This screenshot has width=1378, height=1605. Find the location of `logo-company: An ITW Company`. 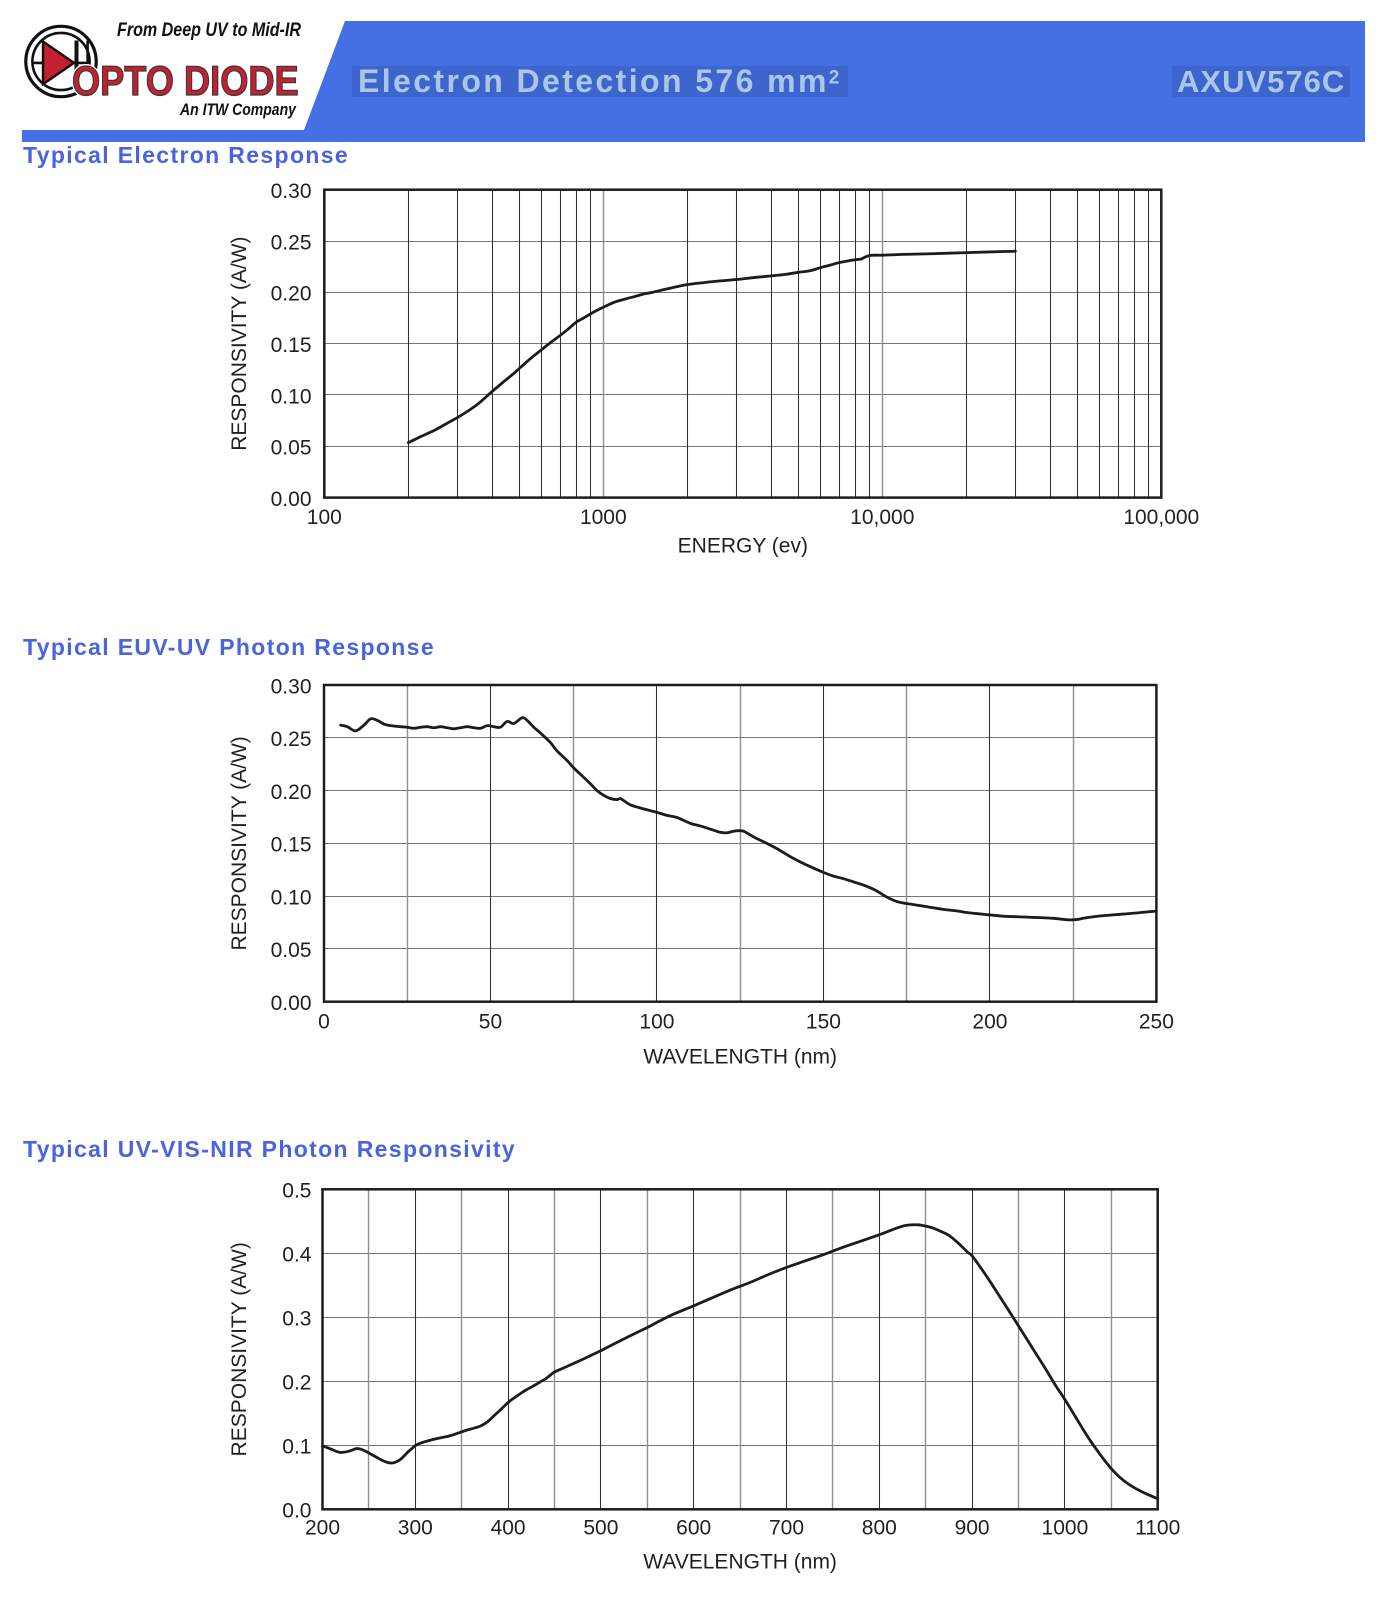

logo-company: An ITW Company is located at coordinates (238, 109).